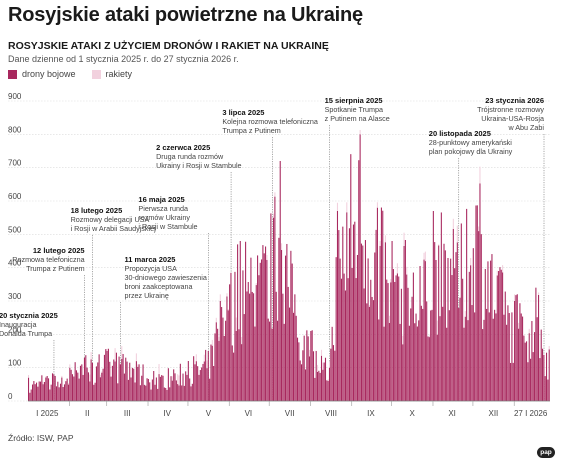 Image resolution: width=564 pixels, height=465 pixels. Describe the element at coordinates (525, 127) in the screenshot. I see `annotation-text: w Abu Zabi` at that location.